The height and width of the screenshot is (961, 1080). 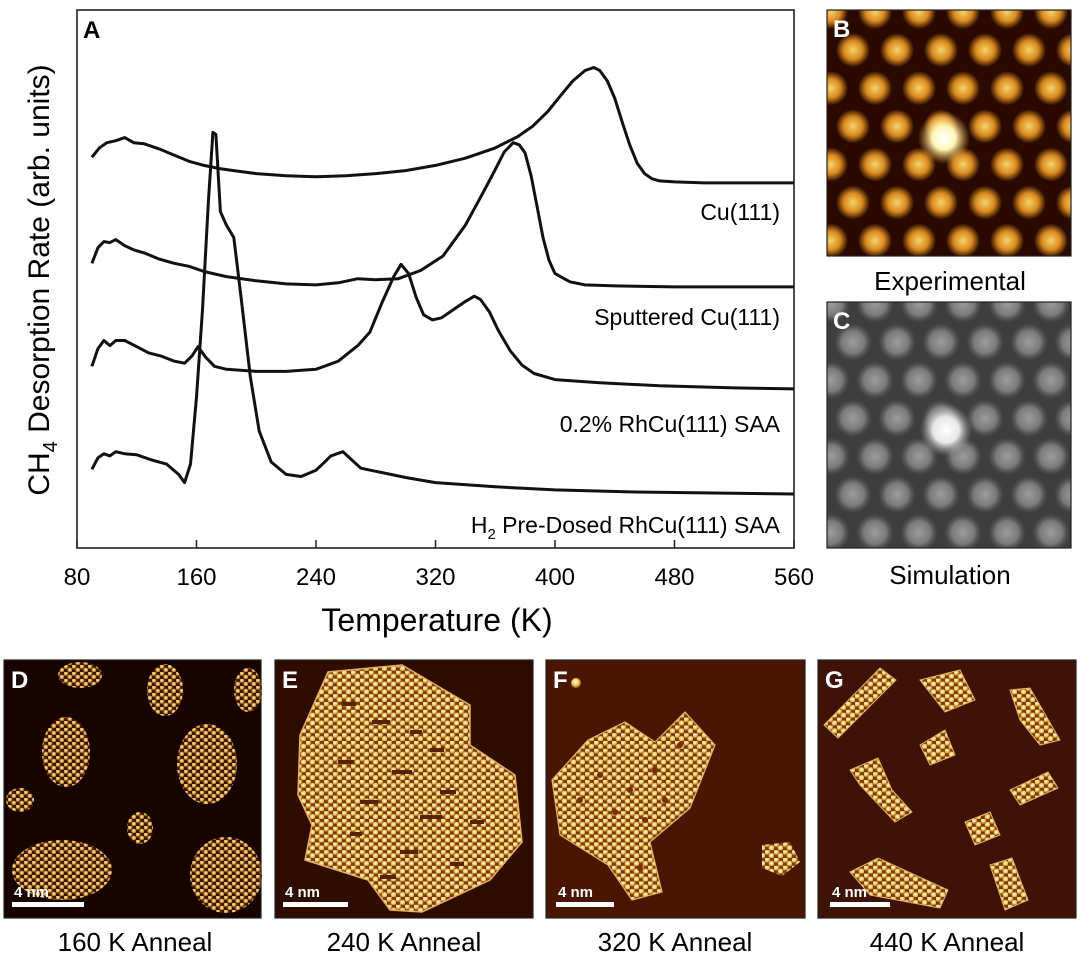 What do you see at coordinates (316, 577) in the screenshot?
I see `x-tick-label: 240` at bounding box center [316, 577].